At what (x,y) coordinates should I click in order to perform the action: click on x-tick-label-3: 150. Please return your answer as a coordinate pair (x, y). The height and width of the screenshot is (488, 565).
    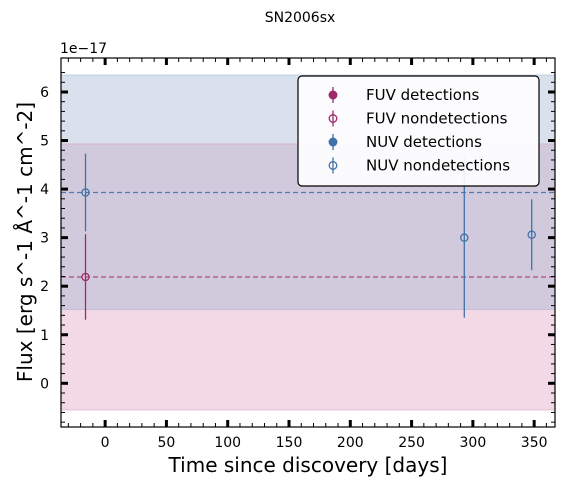
    Looking at the image, I should click on (289, 443).